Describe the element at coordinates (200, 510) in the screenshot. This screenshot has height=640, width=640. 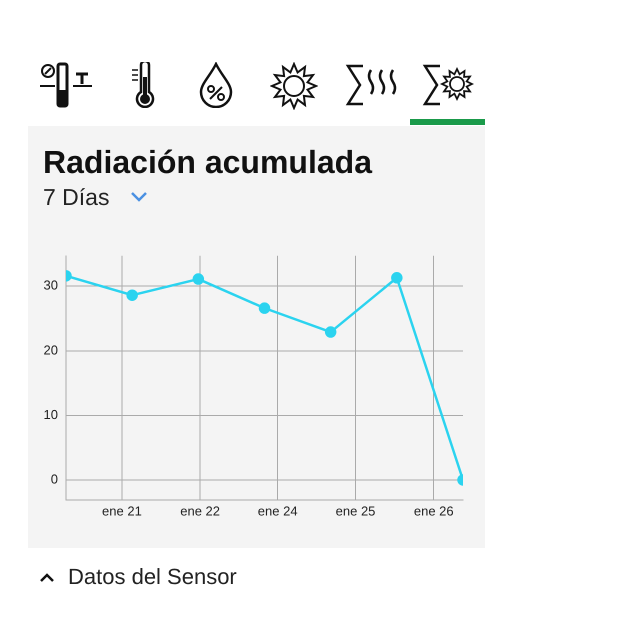
I see `x-tick-label: ene 22` at that location.